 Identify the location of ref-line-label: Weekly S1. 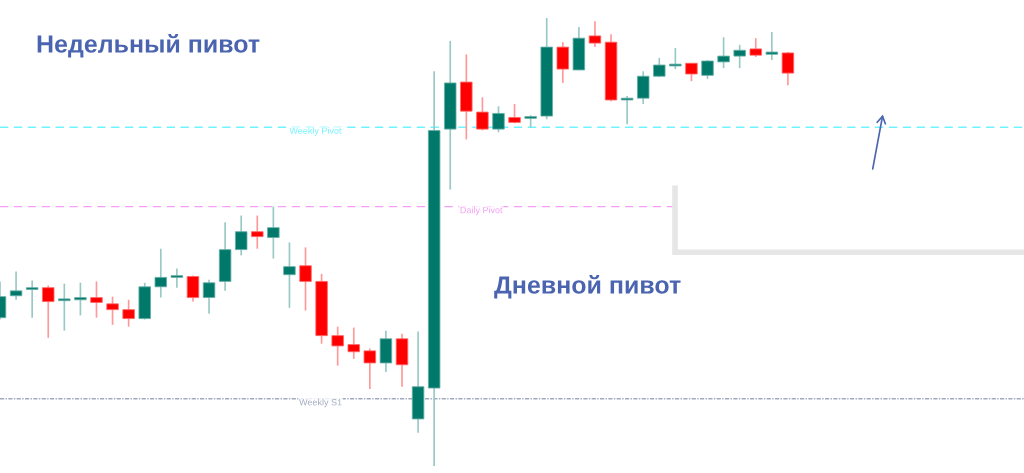
(320, 403).